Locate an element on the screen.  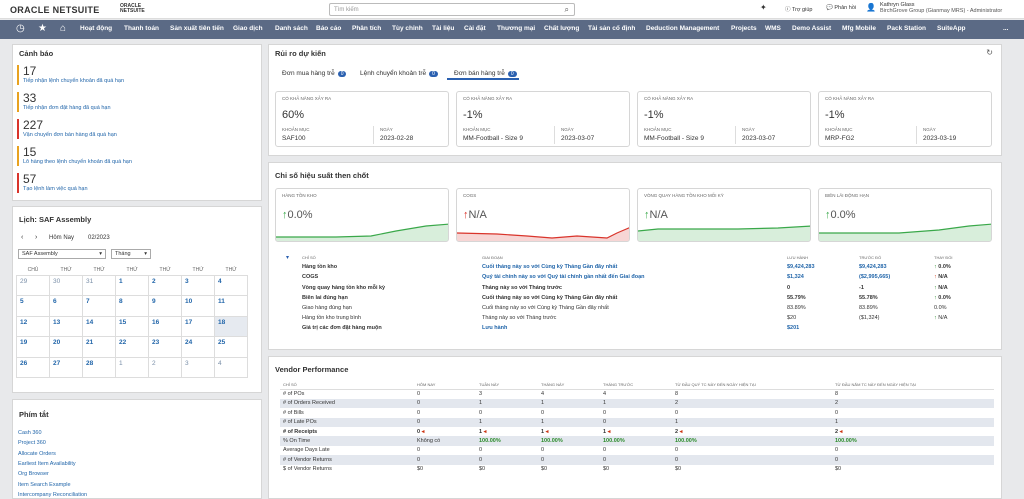
today-button: Hôm Nay is located at coordinates (62, 238).